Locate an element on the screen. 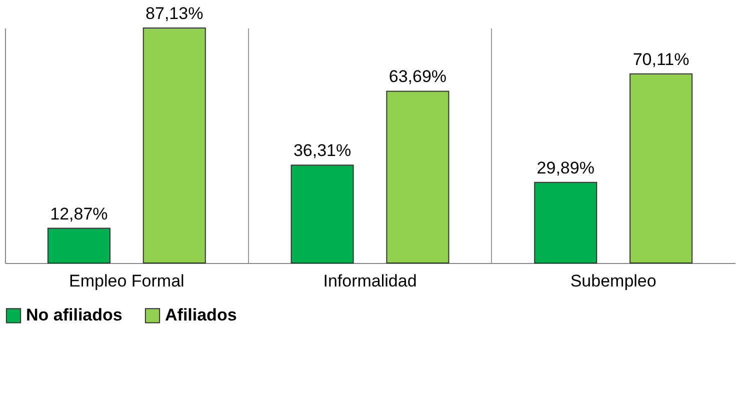 Image resolution: width=752 pixels, height=400 pixels. legend-label: No afiliados is located at coordinates (74, 315).